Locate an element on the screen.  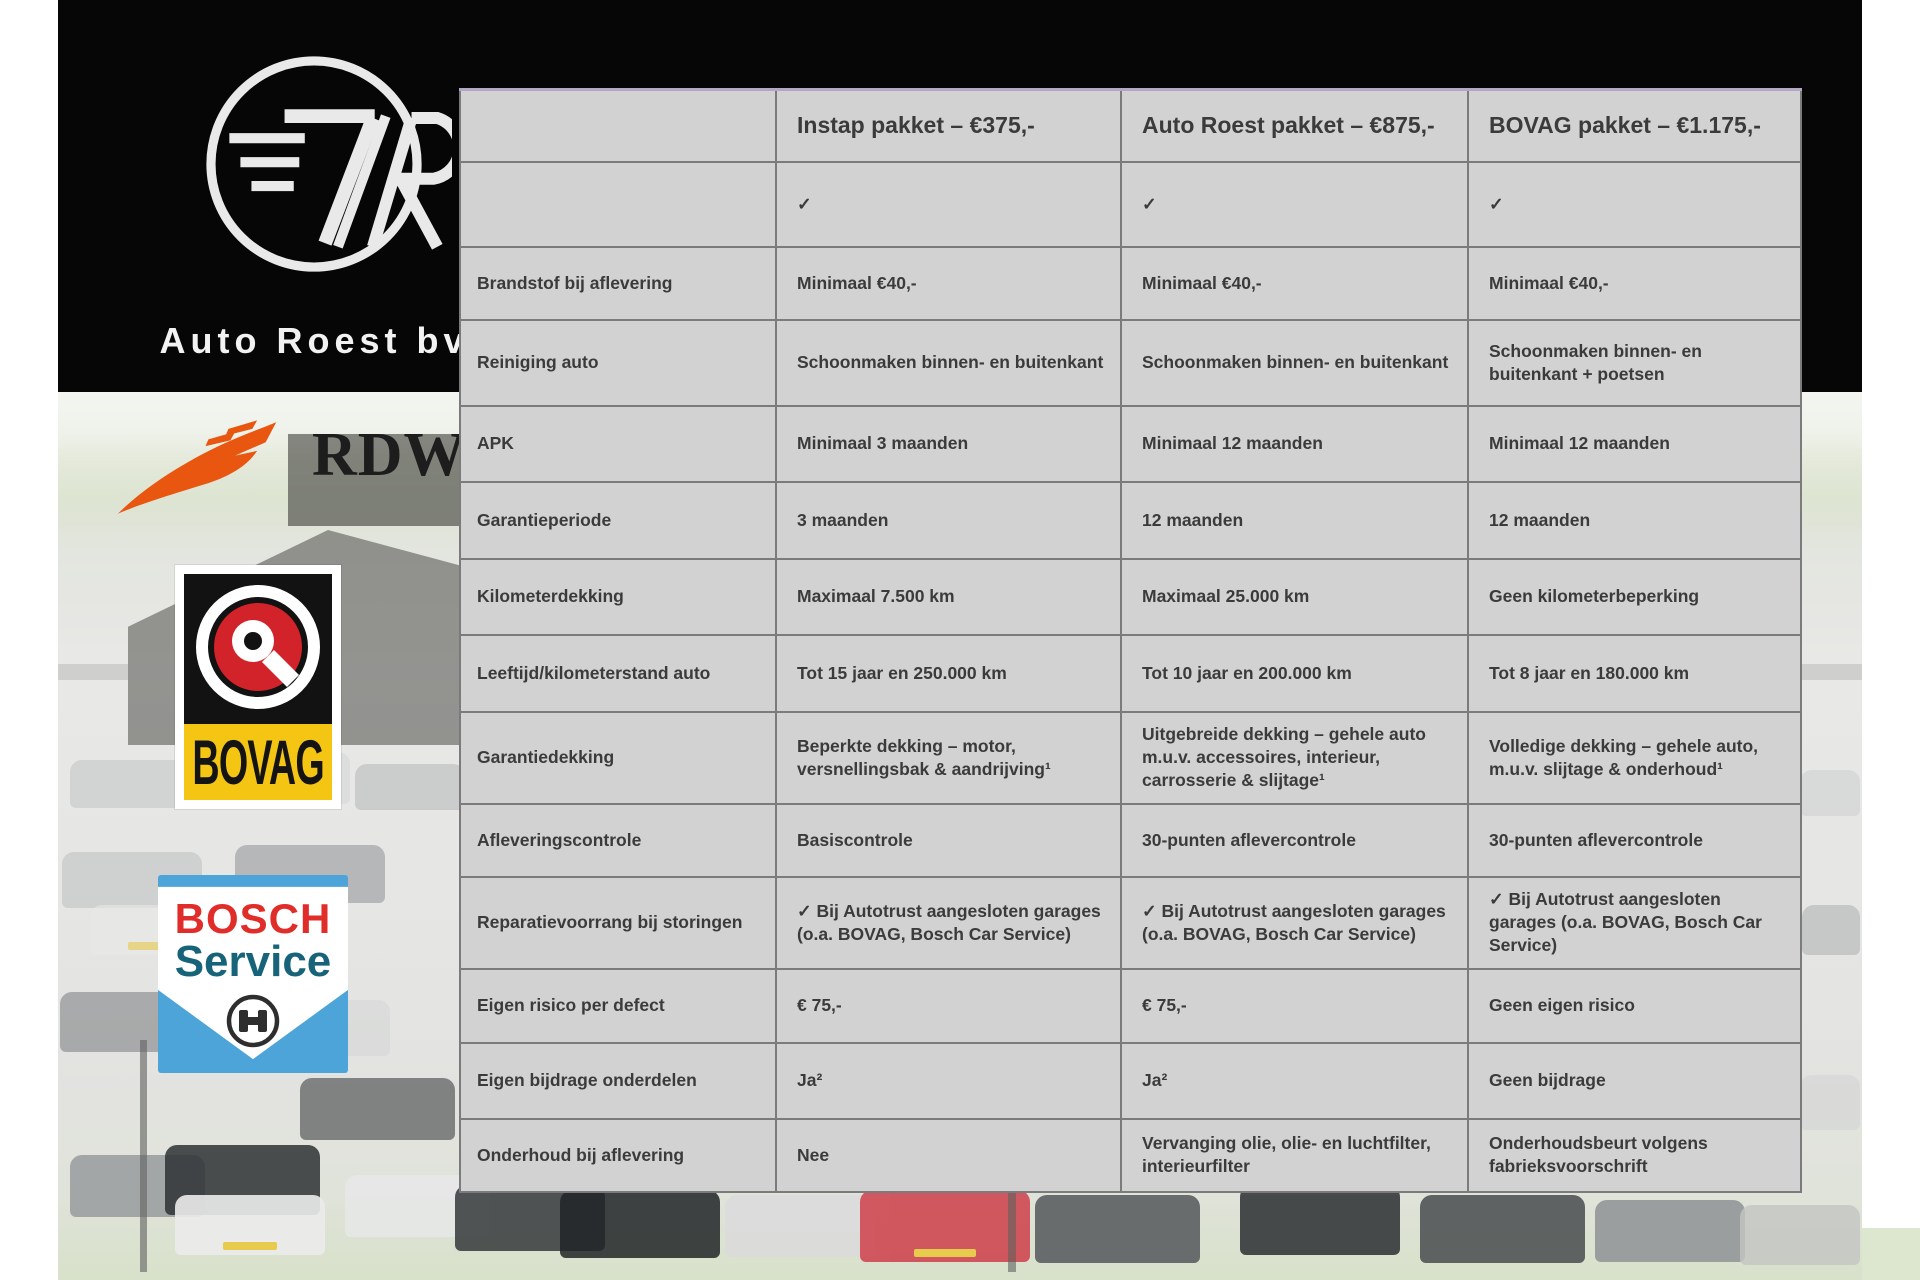
cell-value: Geen eigen risico is located at coordinates (1634, 1005).